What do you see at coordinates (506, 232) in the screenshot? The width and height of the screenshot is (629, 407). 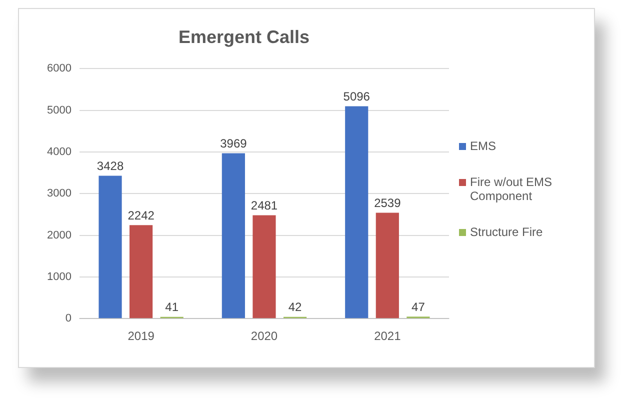 I see `legend-label: Structure Fire` at bounding box center [506, 232].